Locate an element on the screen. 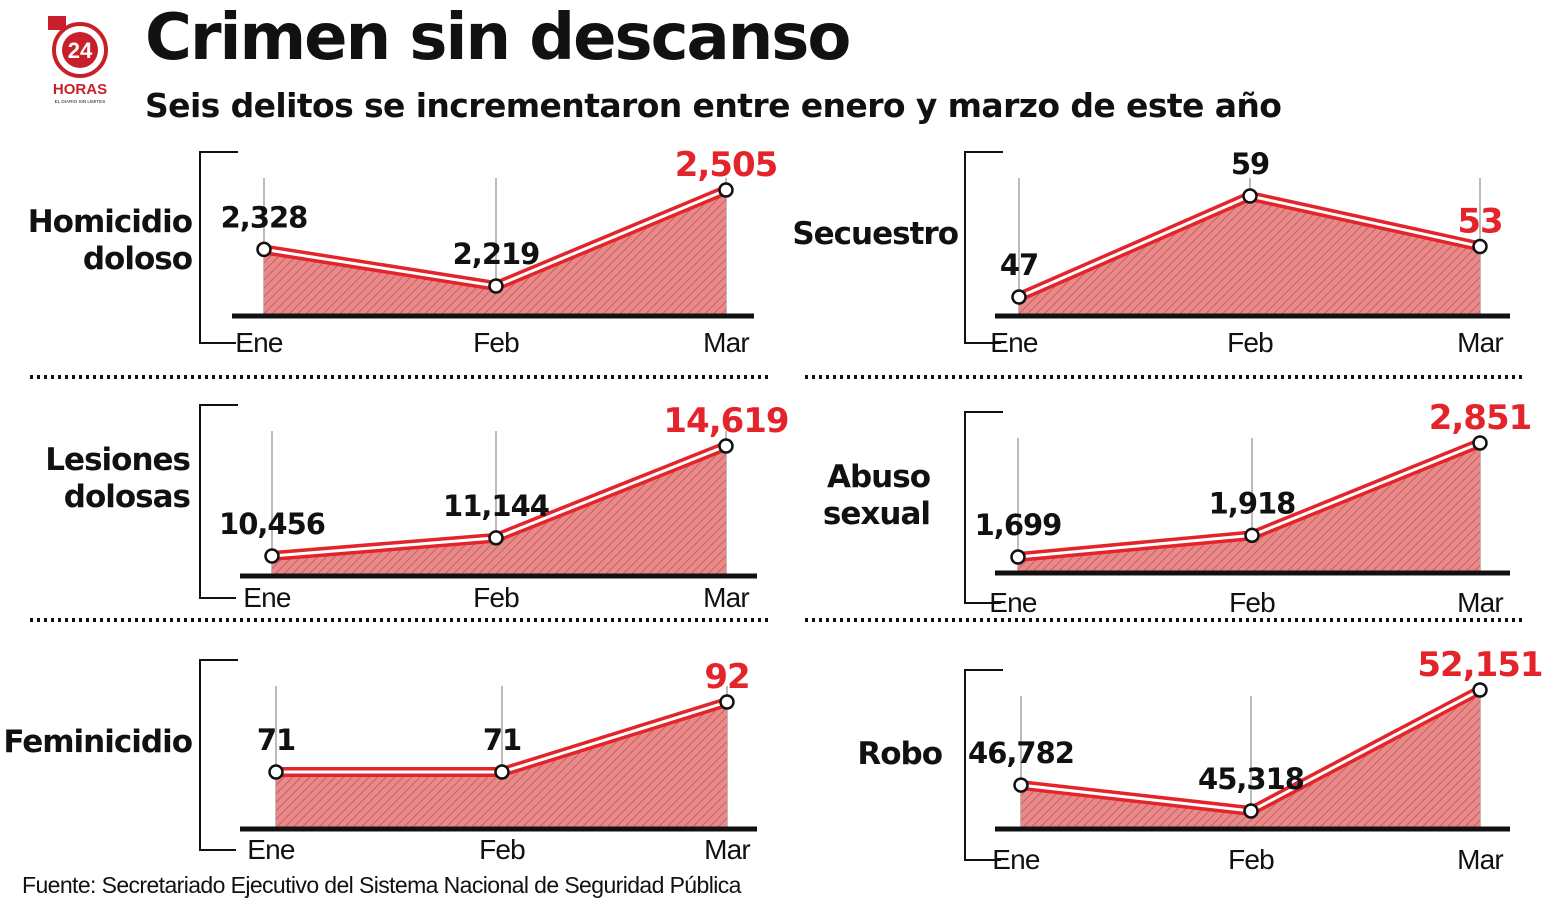  chart-title-line: doloso is located at coordinates (137, 259).